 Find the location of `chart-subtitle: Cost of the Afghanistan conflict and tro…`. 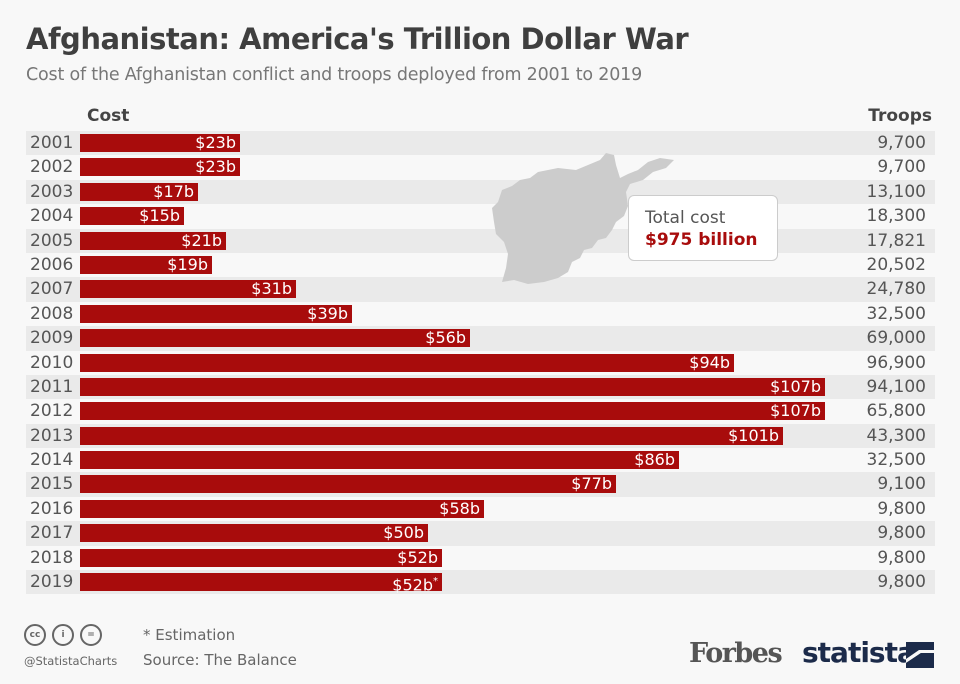

chart-subtitle: Cost of the Afghanistan conflict and tro… is located at coordinates (334, 75).